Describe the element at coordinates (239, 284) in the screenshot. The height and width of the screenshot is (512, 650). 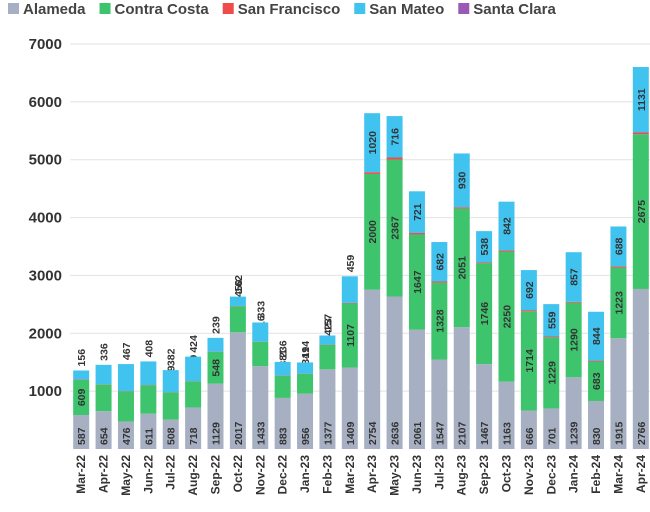
I see `value-label: 162` at that location.